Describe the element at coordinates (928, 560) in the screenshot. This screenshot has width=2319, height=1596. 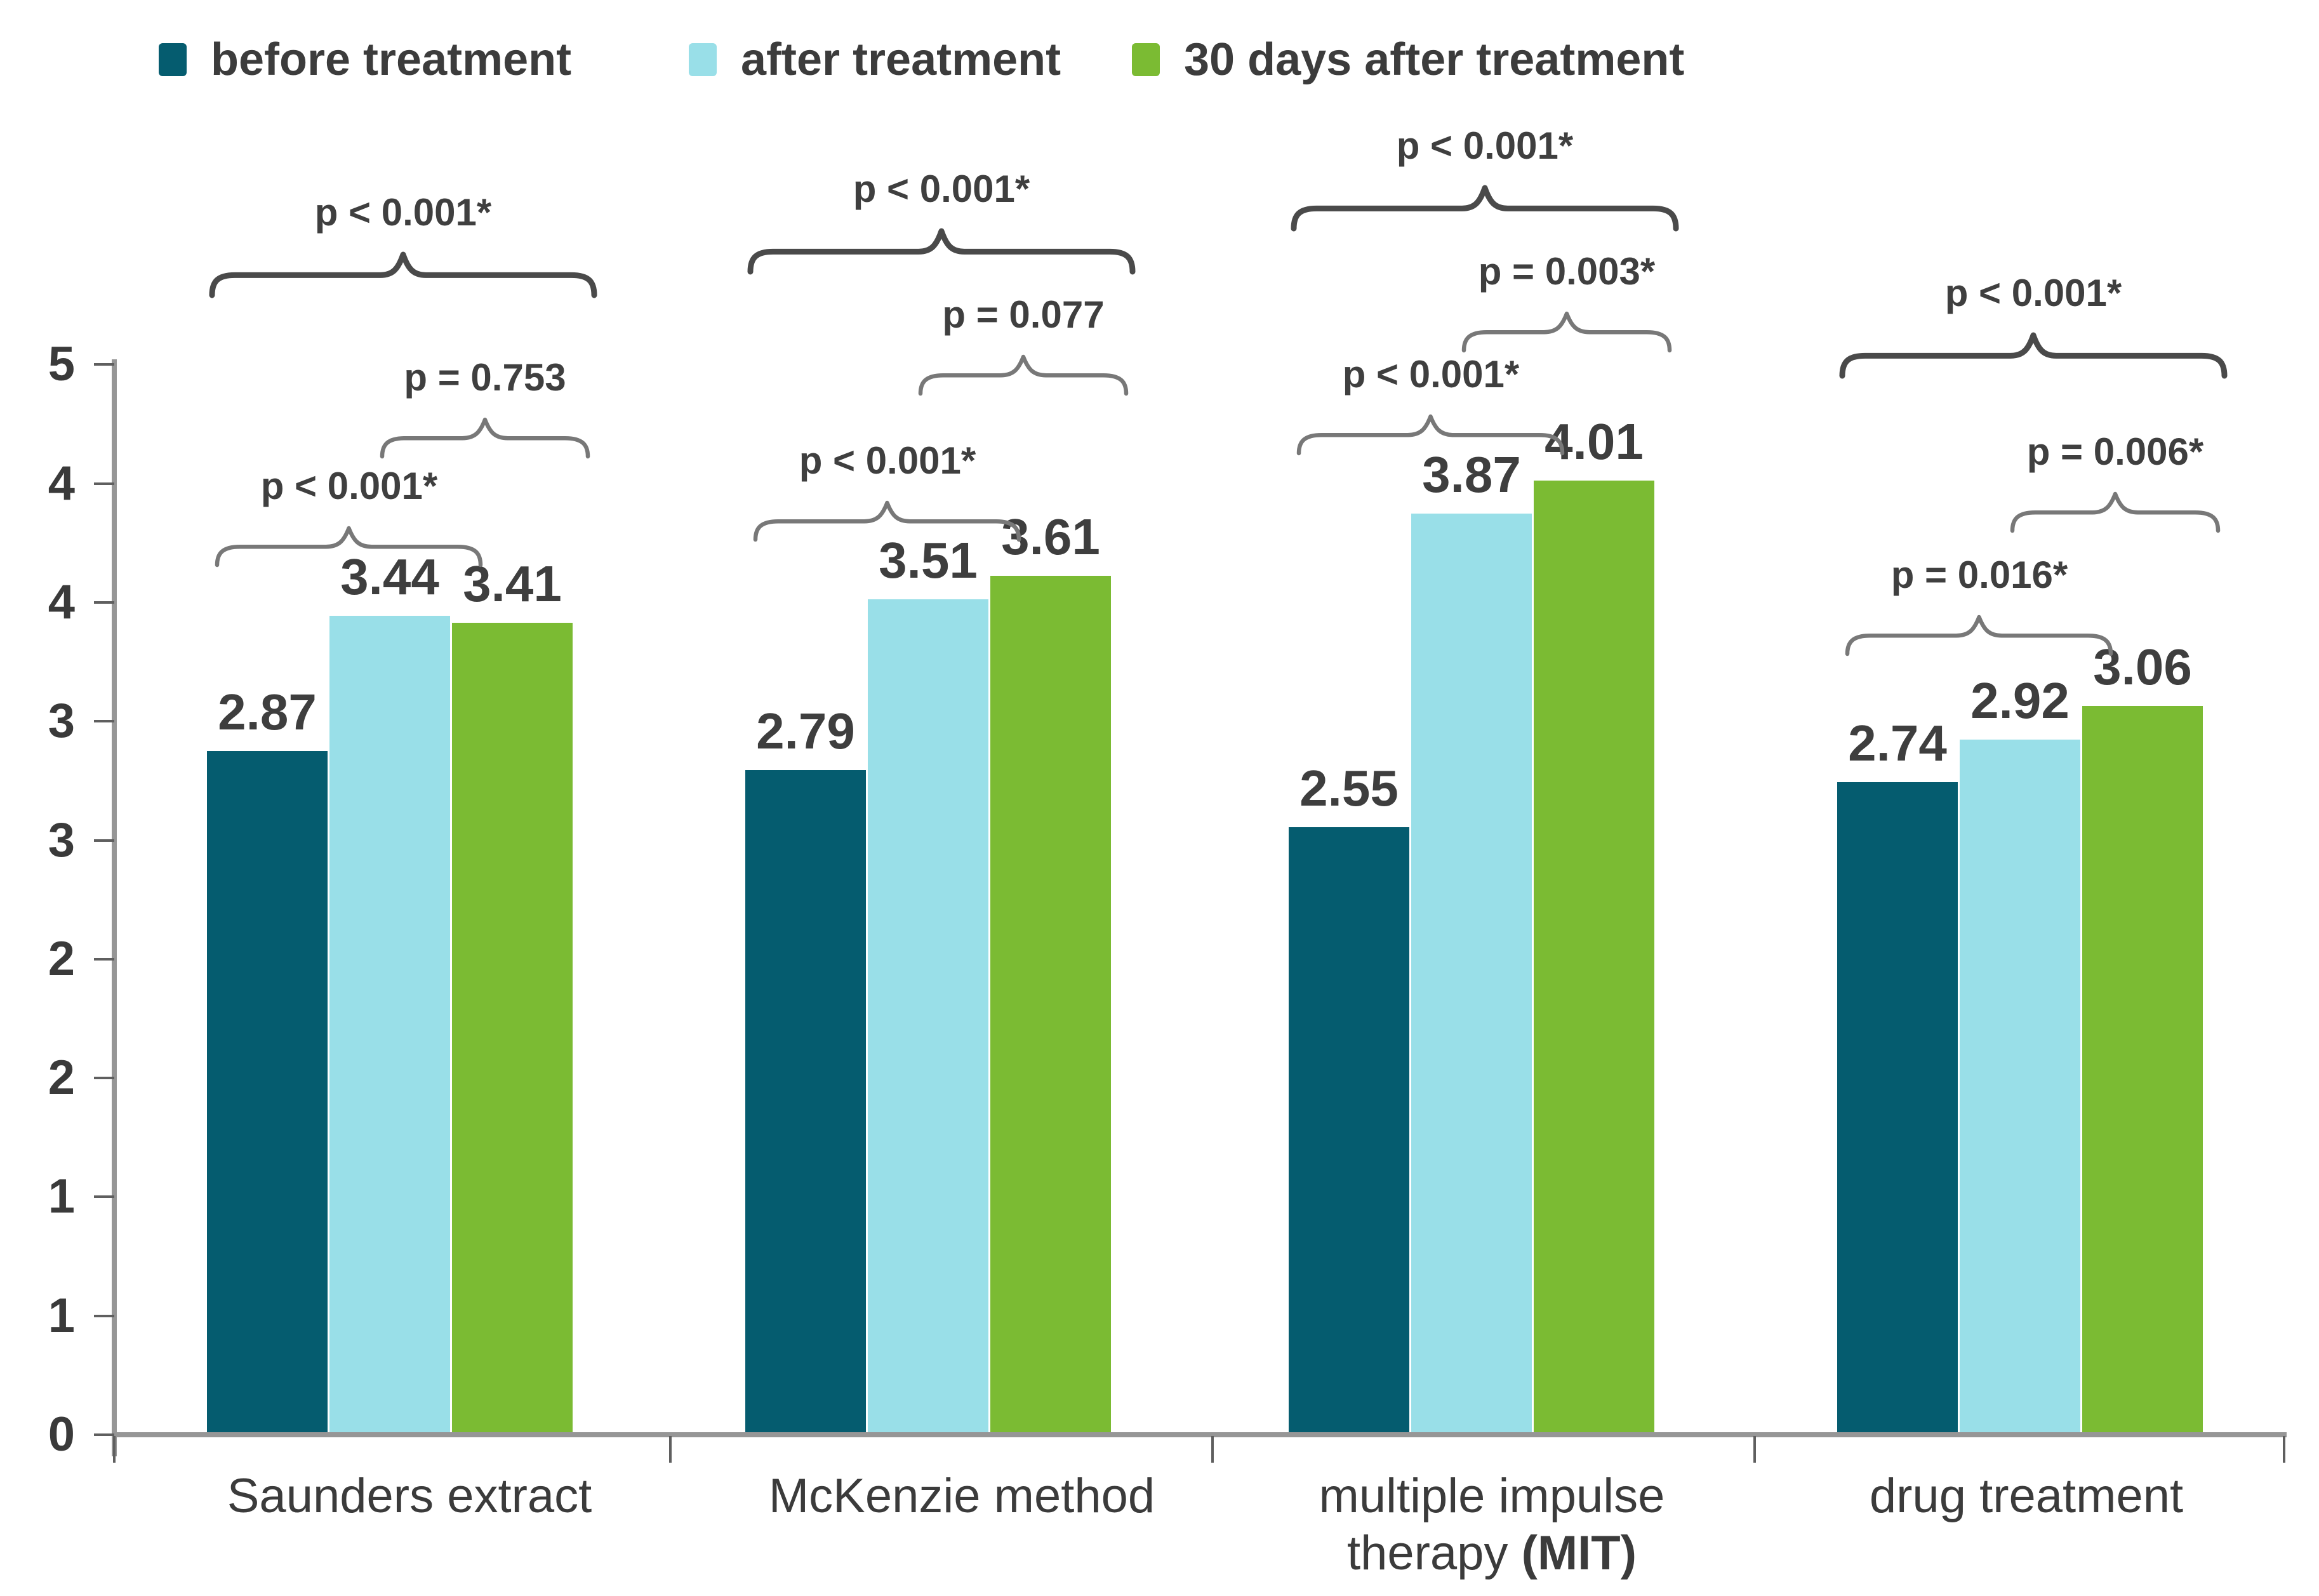
I see `bar-value-label: 3.51` at that location.